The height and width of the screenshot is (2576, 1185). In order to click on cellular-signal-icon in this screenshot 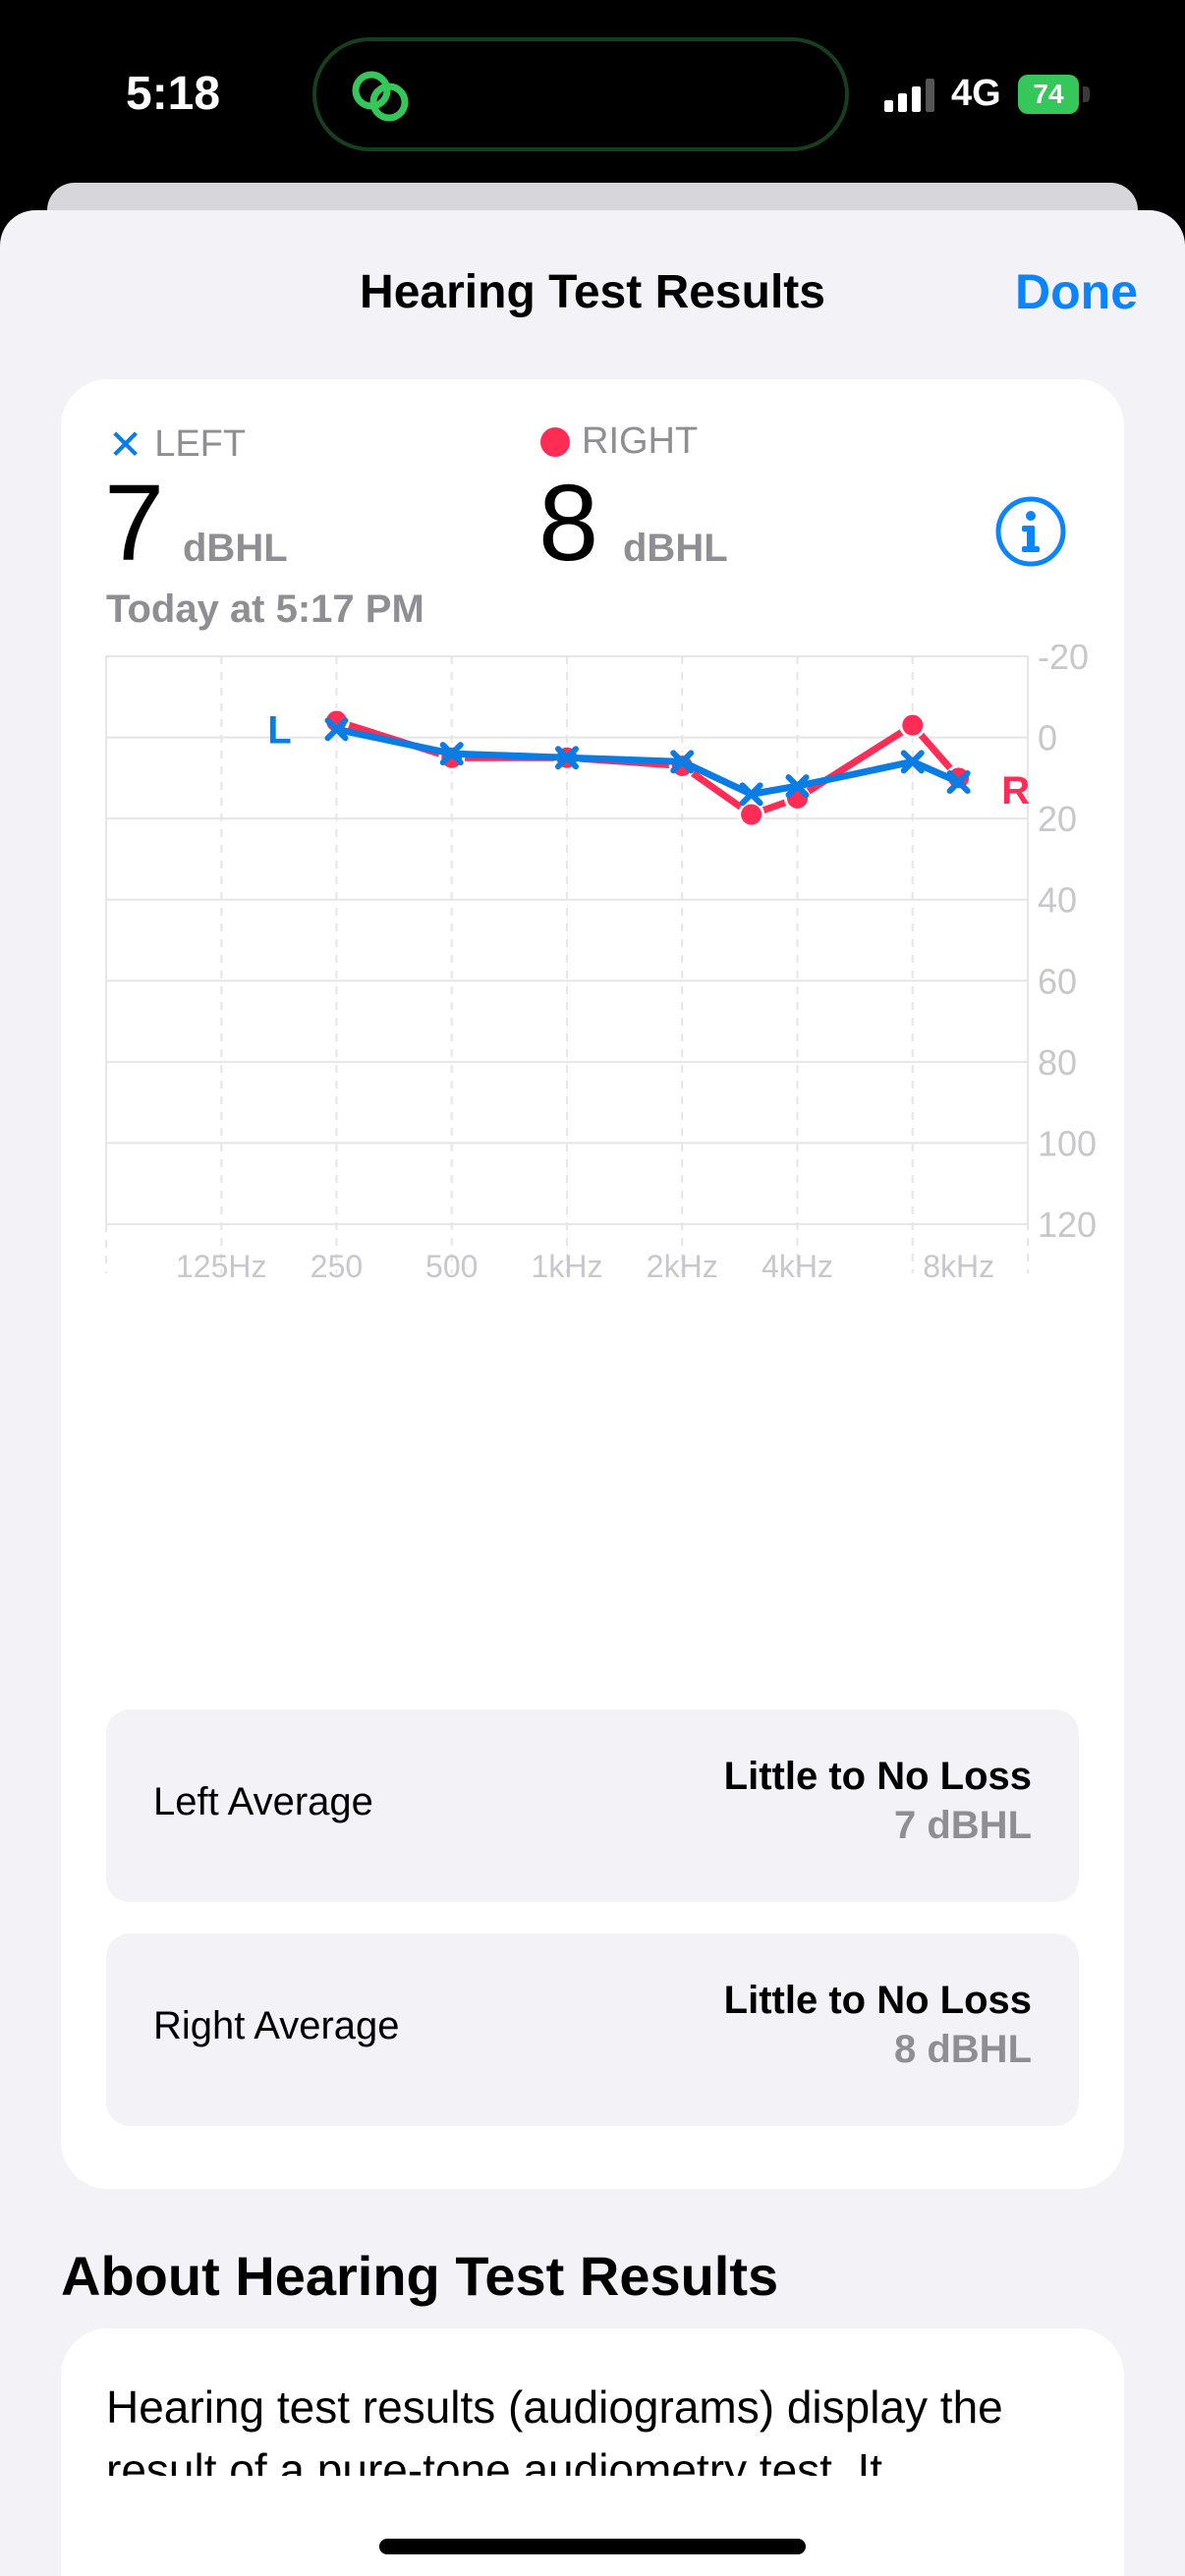, I will do `click(909, 95)`.